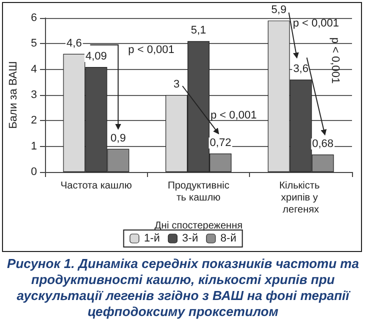  What do you see at coordinates (33, 120) in the screenshot?
I see `y-tick-label: 2` at bounding box center [33, 120].